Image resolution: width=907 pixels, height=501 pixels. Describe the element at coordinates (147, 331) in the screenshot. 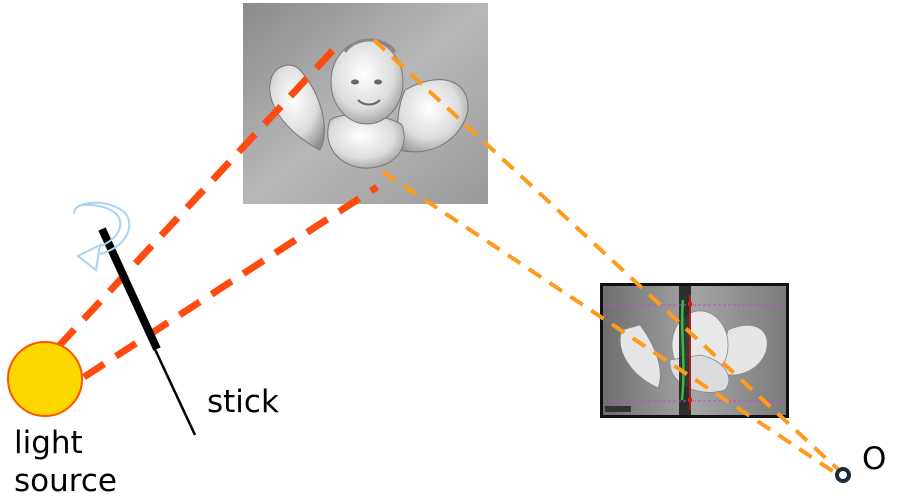

I see `stick` at that location.